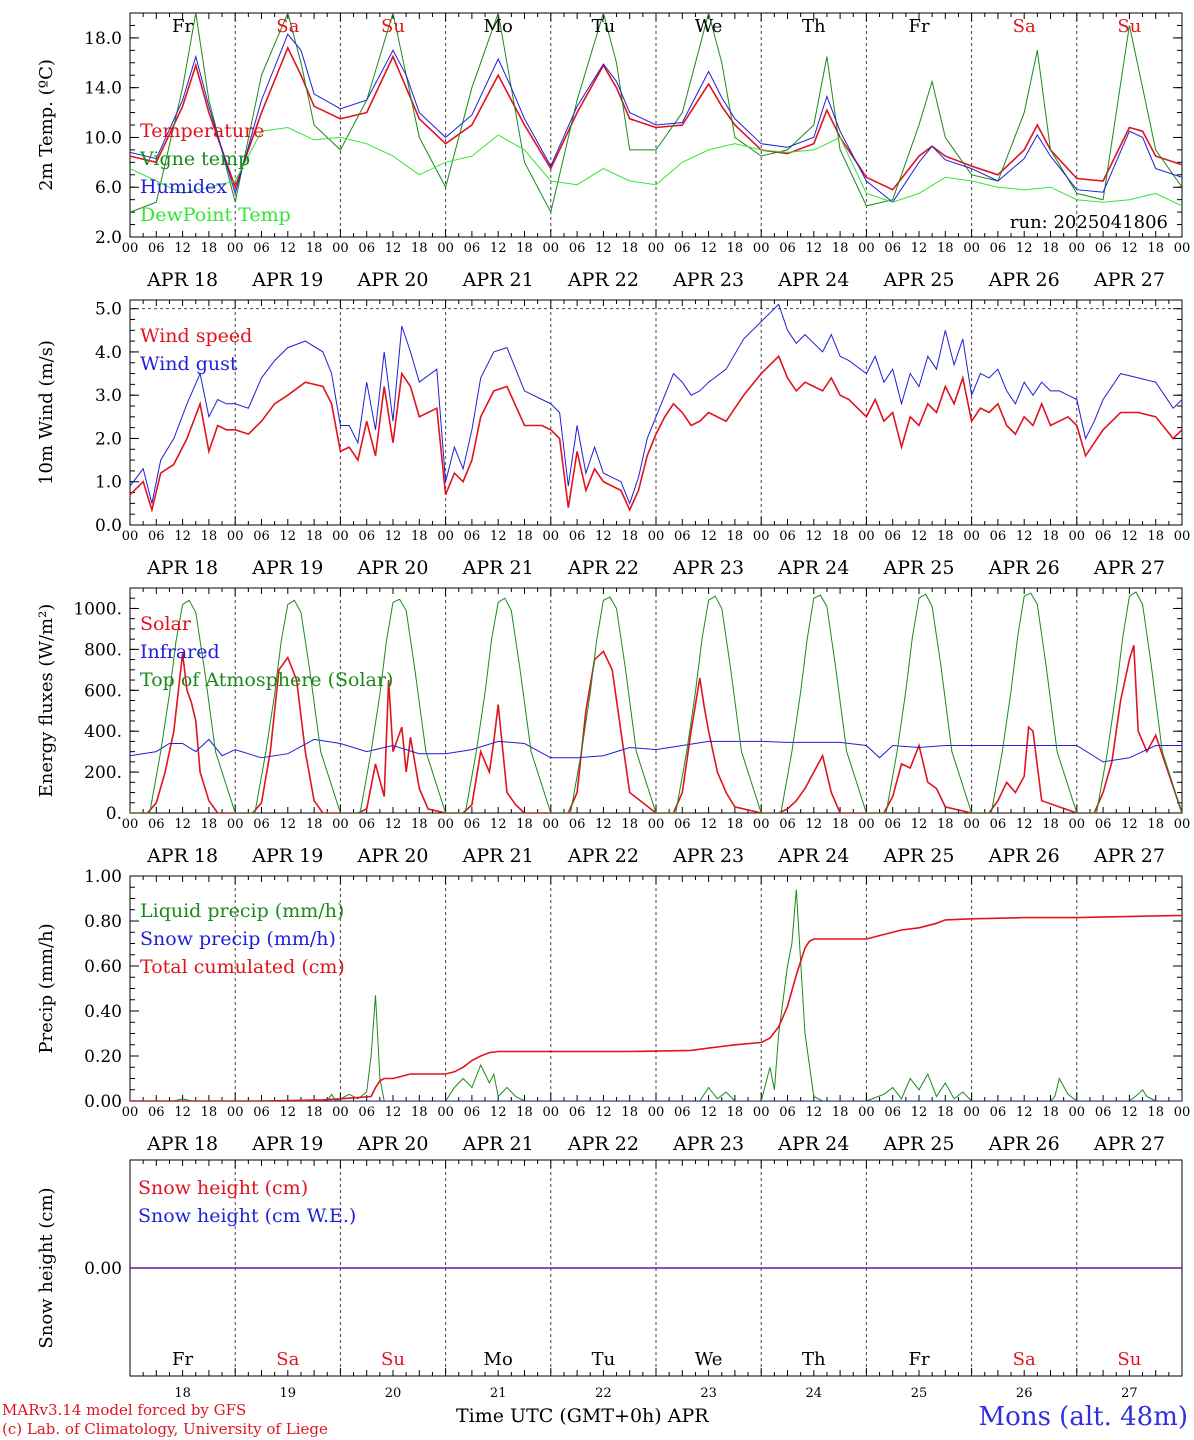 The width and height of the screenshot is (1194, 1440). What do you see at coordinates (708, 856) in the screenshot?
I see `date-label: APR 23` at bounding box center [708, 856].